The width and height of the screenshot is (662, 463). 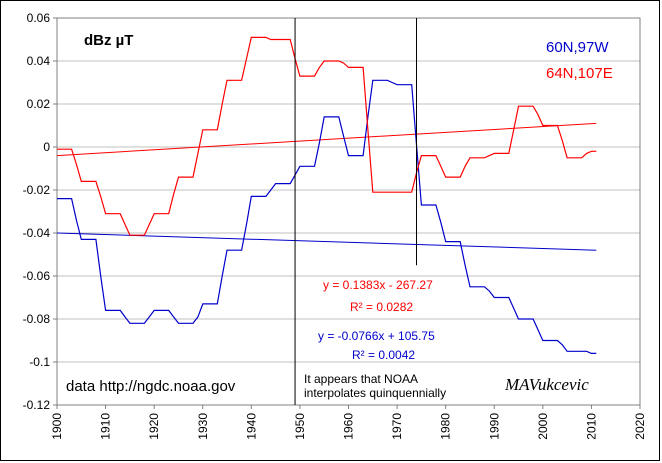 What do you see at coordinates (46, 147) in the screenshot?
I see `y-tick-label: 0` at bounding box center [46, 147].